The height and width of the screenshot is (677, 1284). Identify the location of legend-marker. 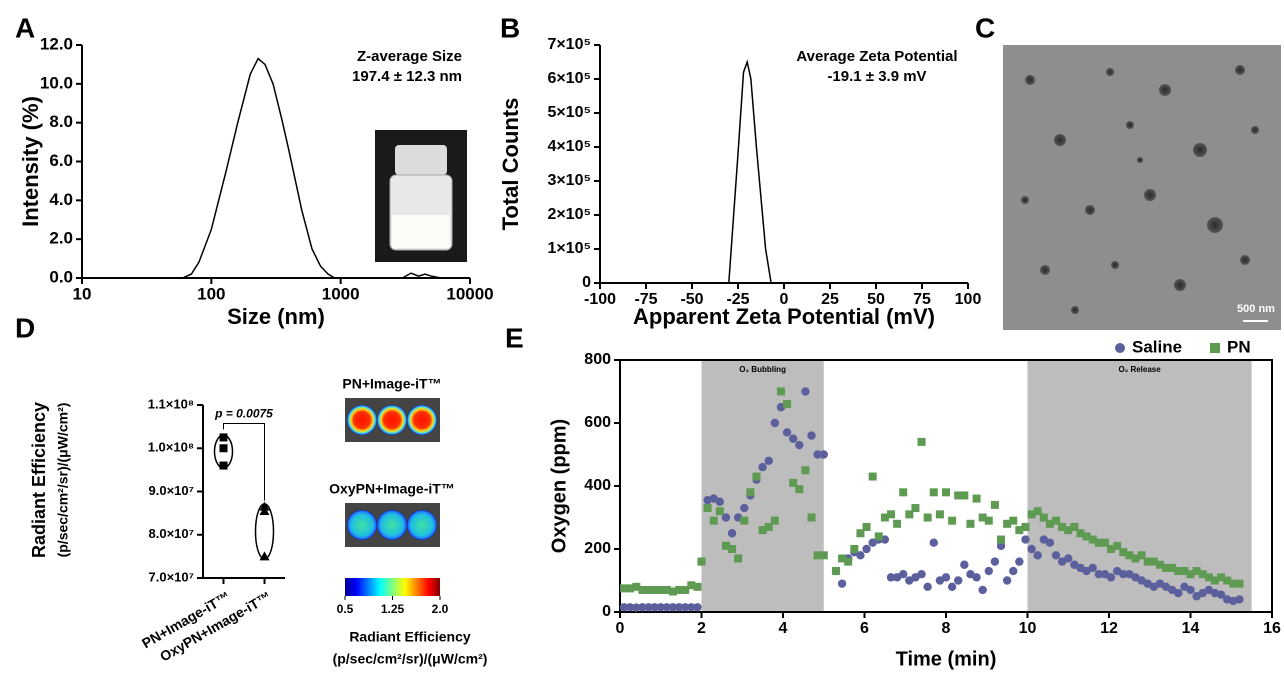
(1120, 348).